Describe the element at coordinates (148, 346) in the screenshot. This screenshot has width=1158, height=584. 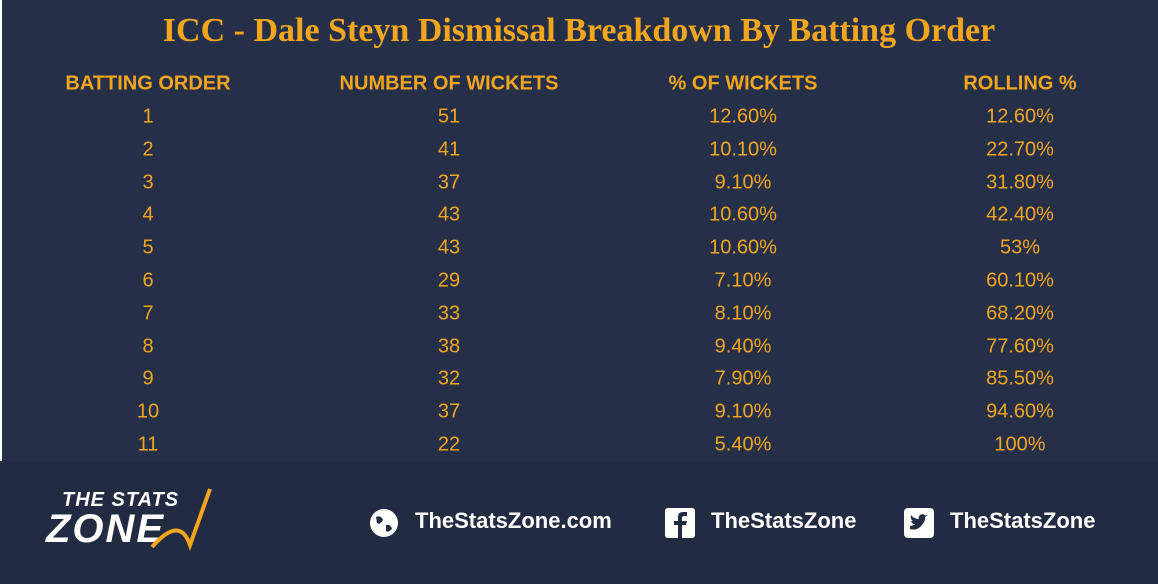
I see `table-cell: 8` at that location.